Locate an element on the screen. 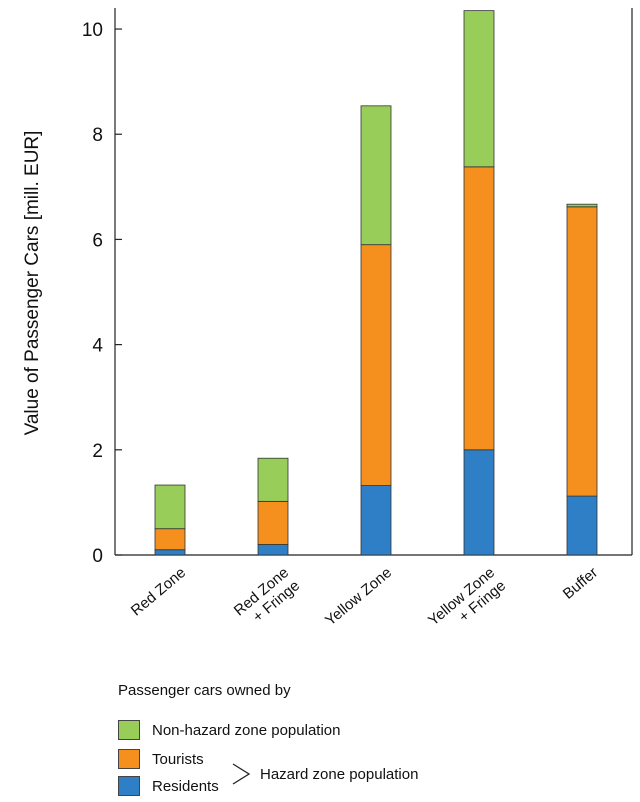 This screenshot has width=640, height=802. x-tick-label: Buffer is located at coordinates (580, 583).